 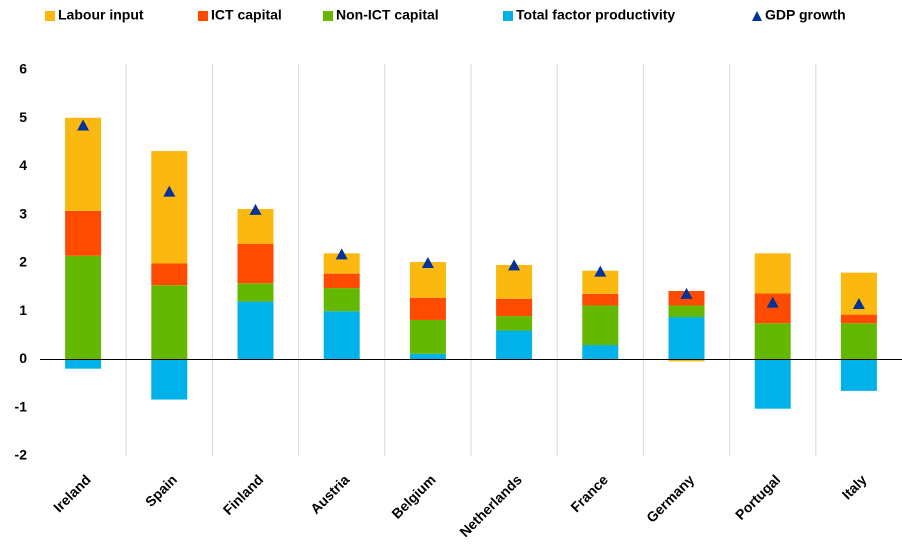 I want to click on x-tick-label: Belgium, so click(x=413, y=496).